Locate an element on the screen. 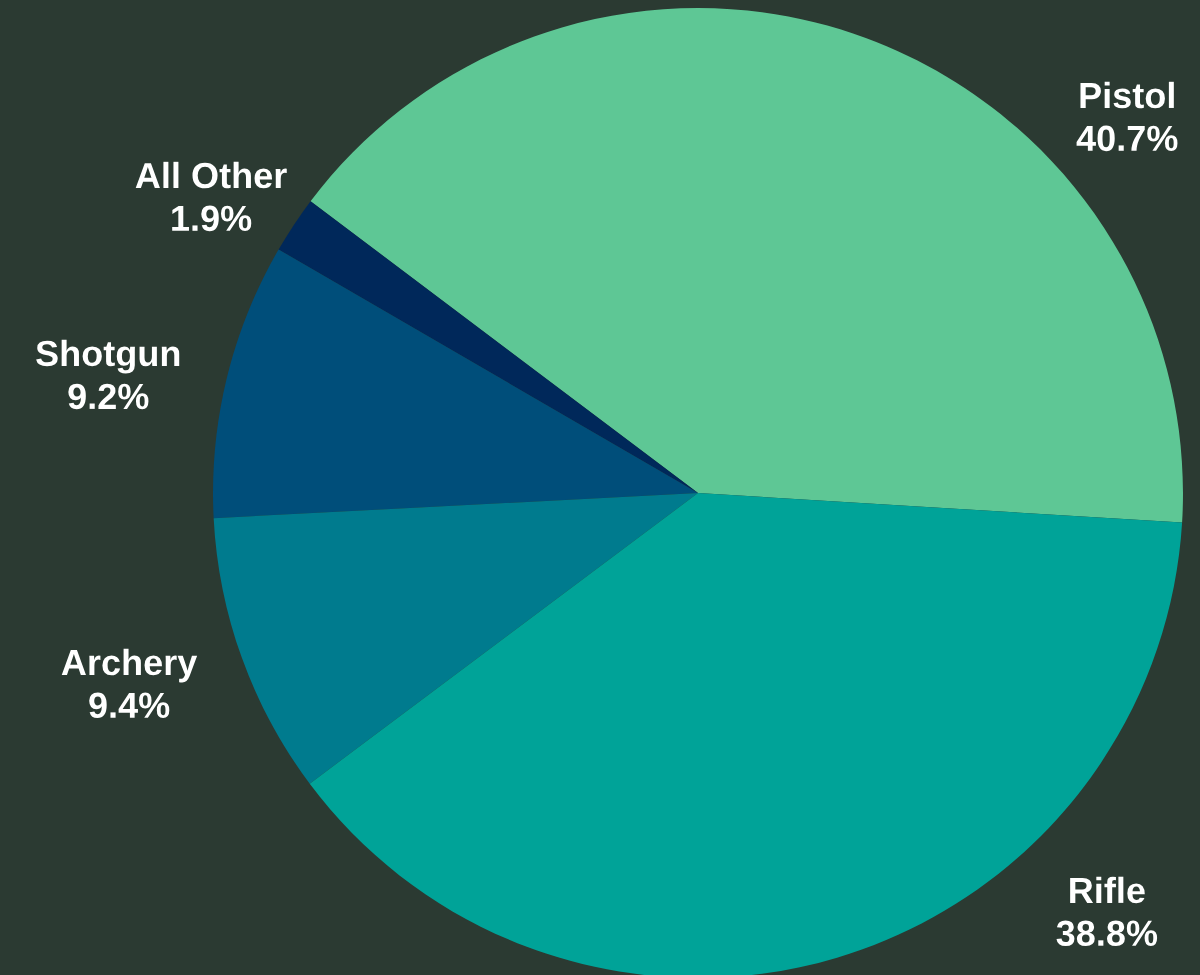  slice-label: Pistol is located at coordinates (1127, 95).